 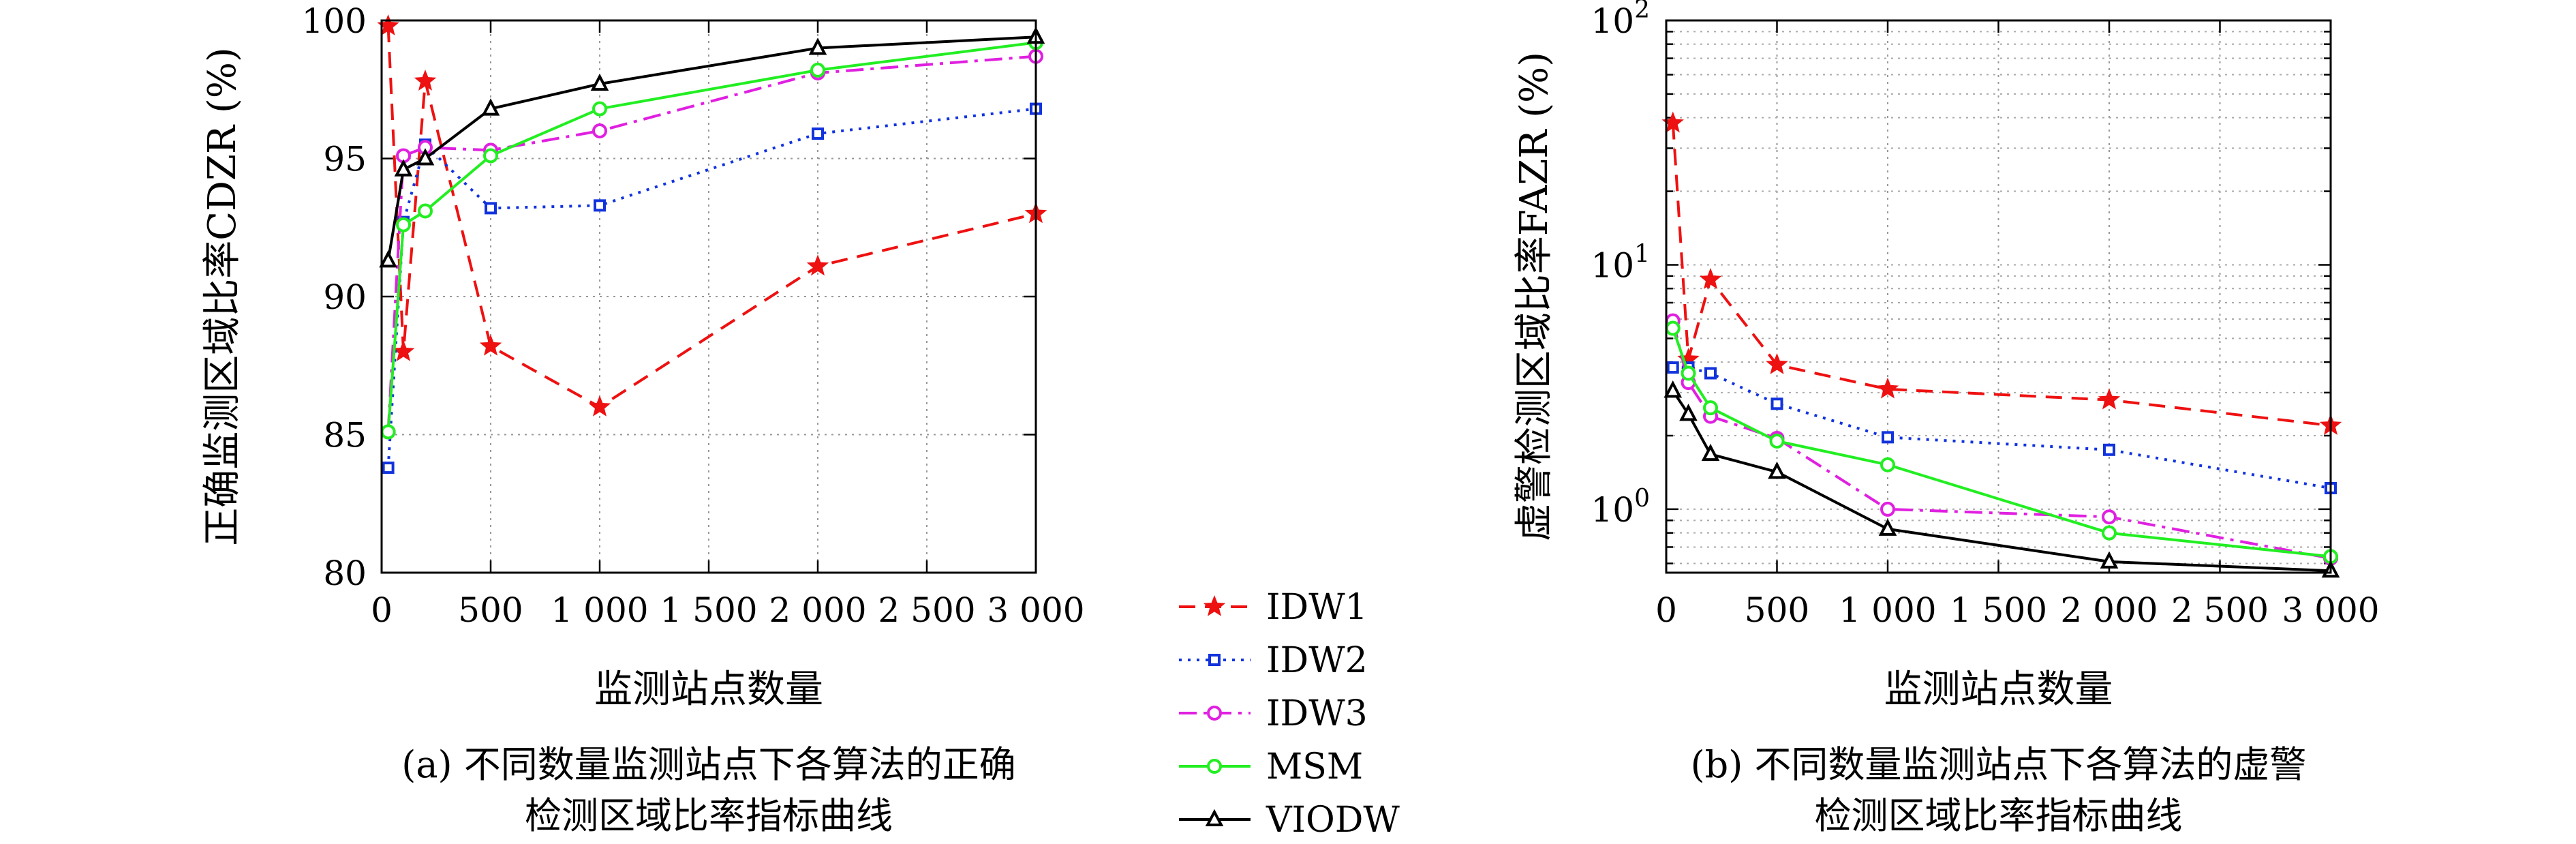 I want to click on legend-label: IDW1, so click(x=1317, y=607).